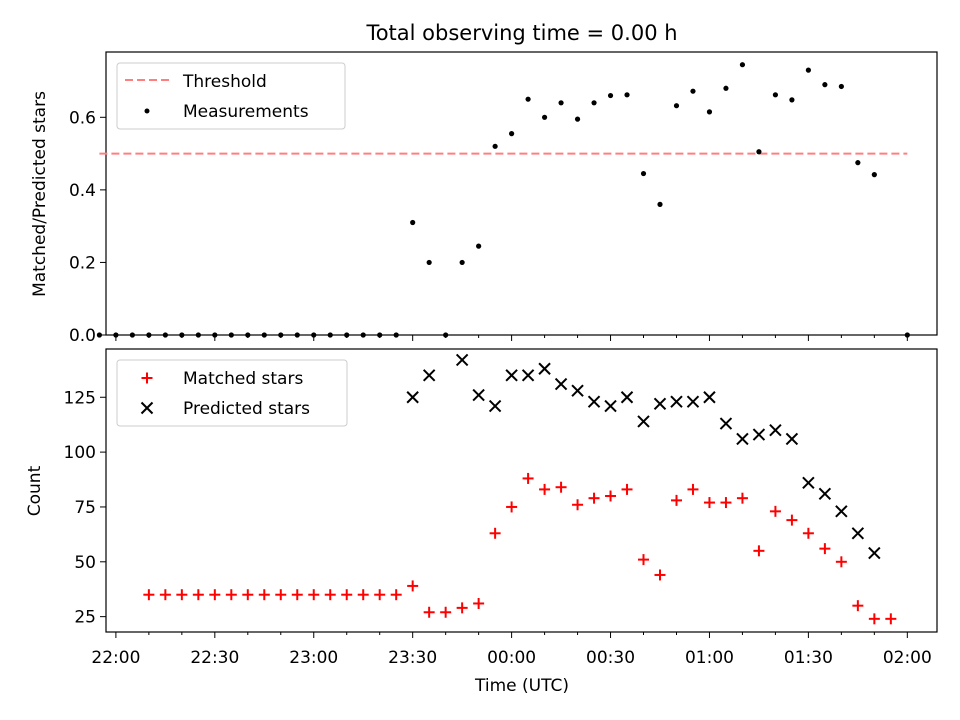  Describe the element at coordinates (412, 658) in the screenshot. I see `count-x-tick-label: 23:30` at that location.